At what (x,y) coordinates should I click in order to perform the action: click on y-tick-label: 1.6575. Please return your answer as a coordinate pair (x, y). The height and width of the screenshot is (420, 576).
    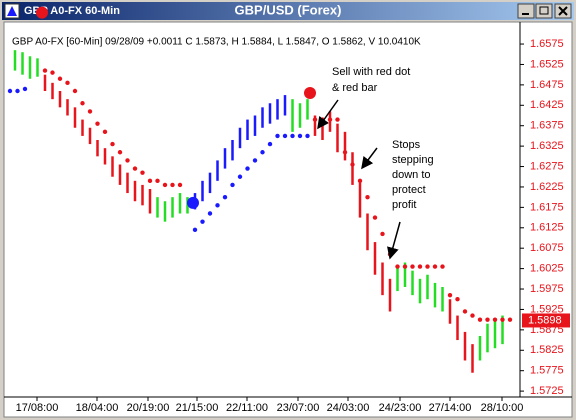
    Looking at the image, I should click on (547, 44).